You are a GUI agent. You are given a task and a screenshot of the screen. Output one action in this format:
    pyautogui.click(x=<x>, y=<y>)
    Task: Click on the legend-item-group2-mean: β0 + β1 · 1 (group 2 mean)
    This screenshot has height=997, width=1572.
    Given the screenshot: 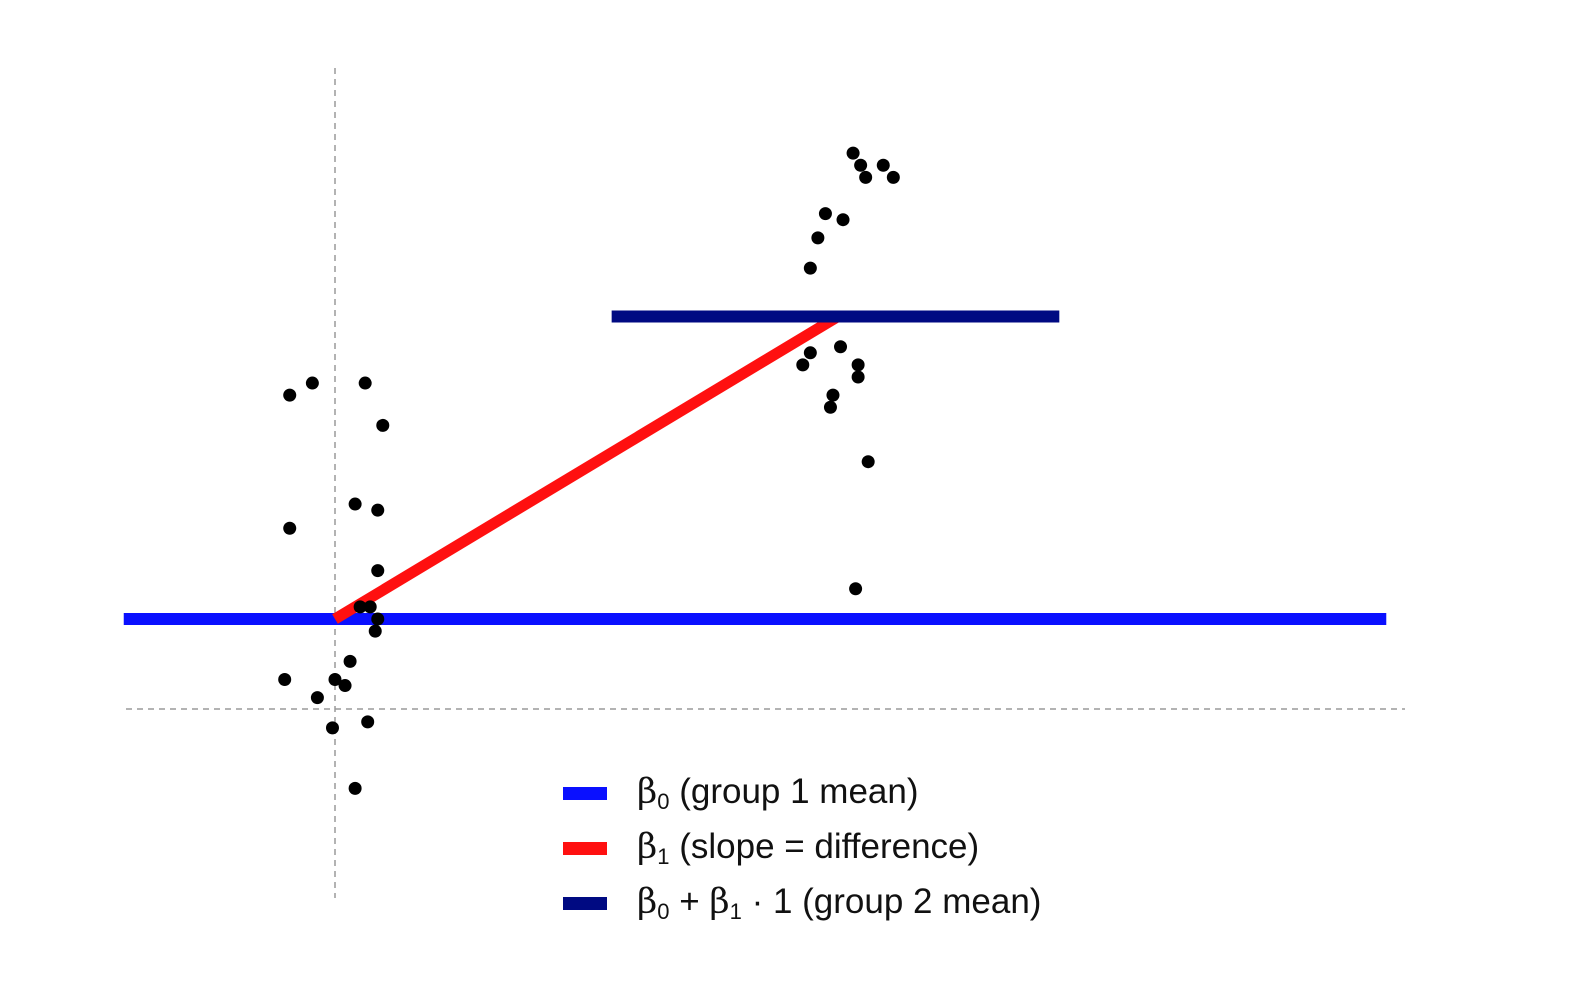 What is the action you would take?
    pyautogui.click(x=802, y=903)
    